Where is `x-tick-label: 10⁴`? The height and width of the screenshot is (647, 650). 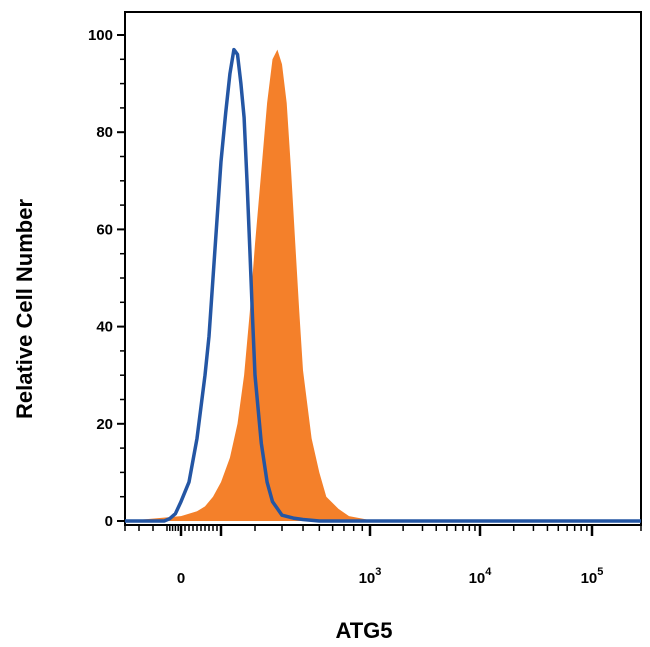 x-tick-label: 10⁴ is located at coordinates (481, 576).